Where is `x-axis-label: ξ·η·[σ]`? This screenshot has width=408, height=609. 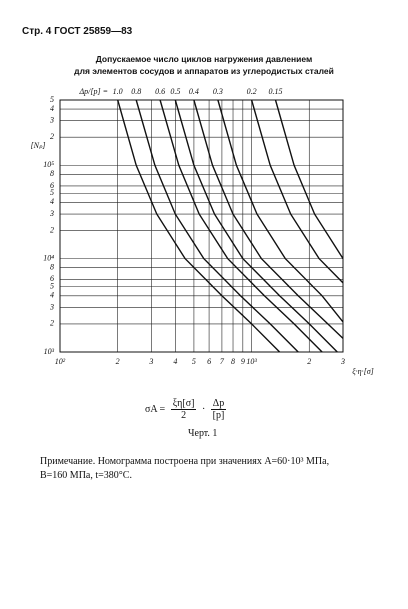
x-axis-label: ξ·η·[σ] is located at coordinates (363, 371).